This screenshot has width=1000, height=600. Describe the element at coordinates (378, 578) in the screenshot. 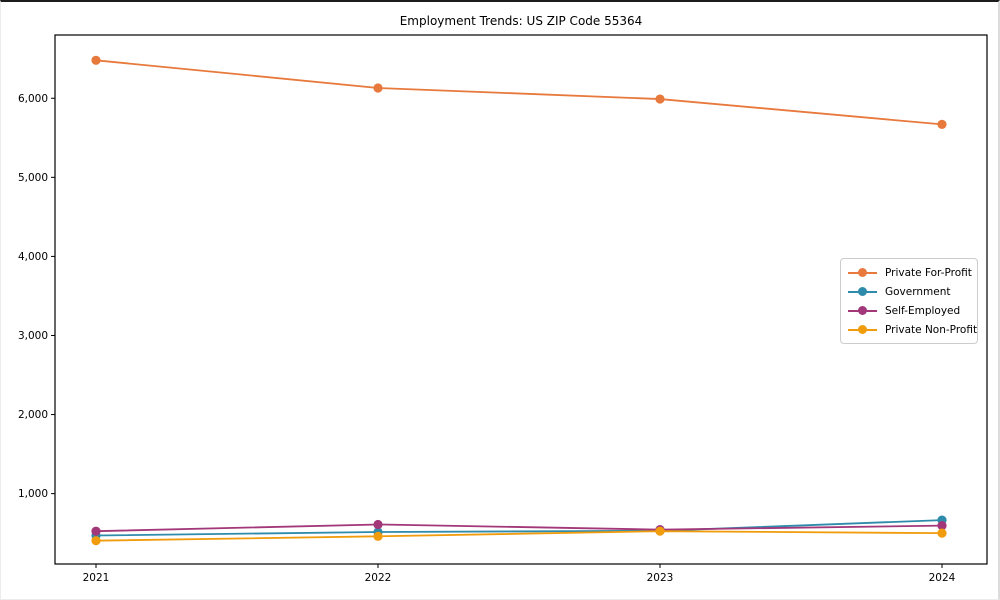

I see `x-tick-label: 2022` at that location.